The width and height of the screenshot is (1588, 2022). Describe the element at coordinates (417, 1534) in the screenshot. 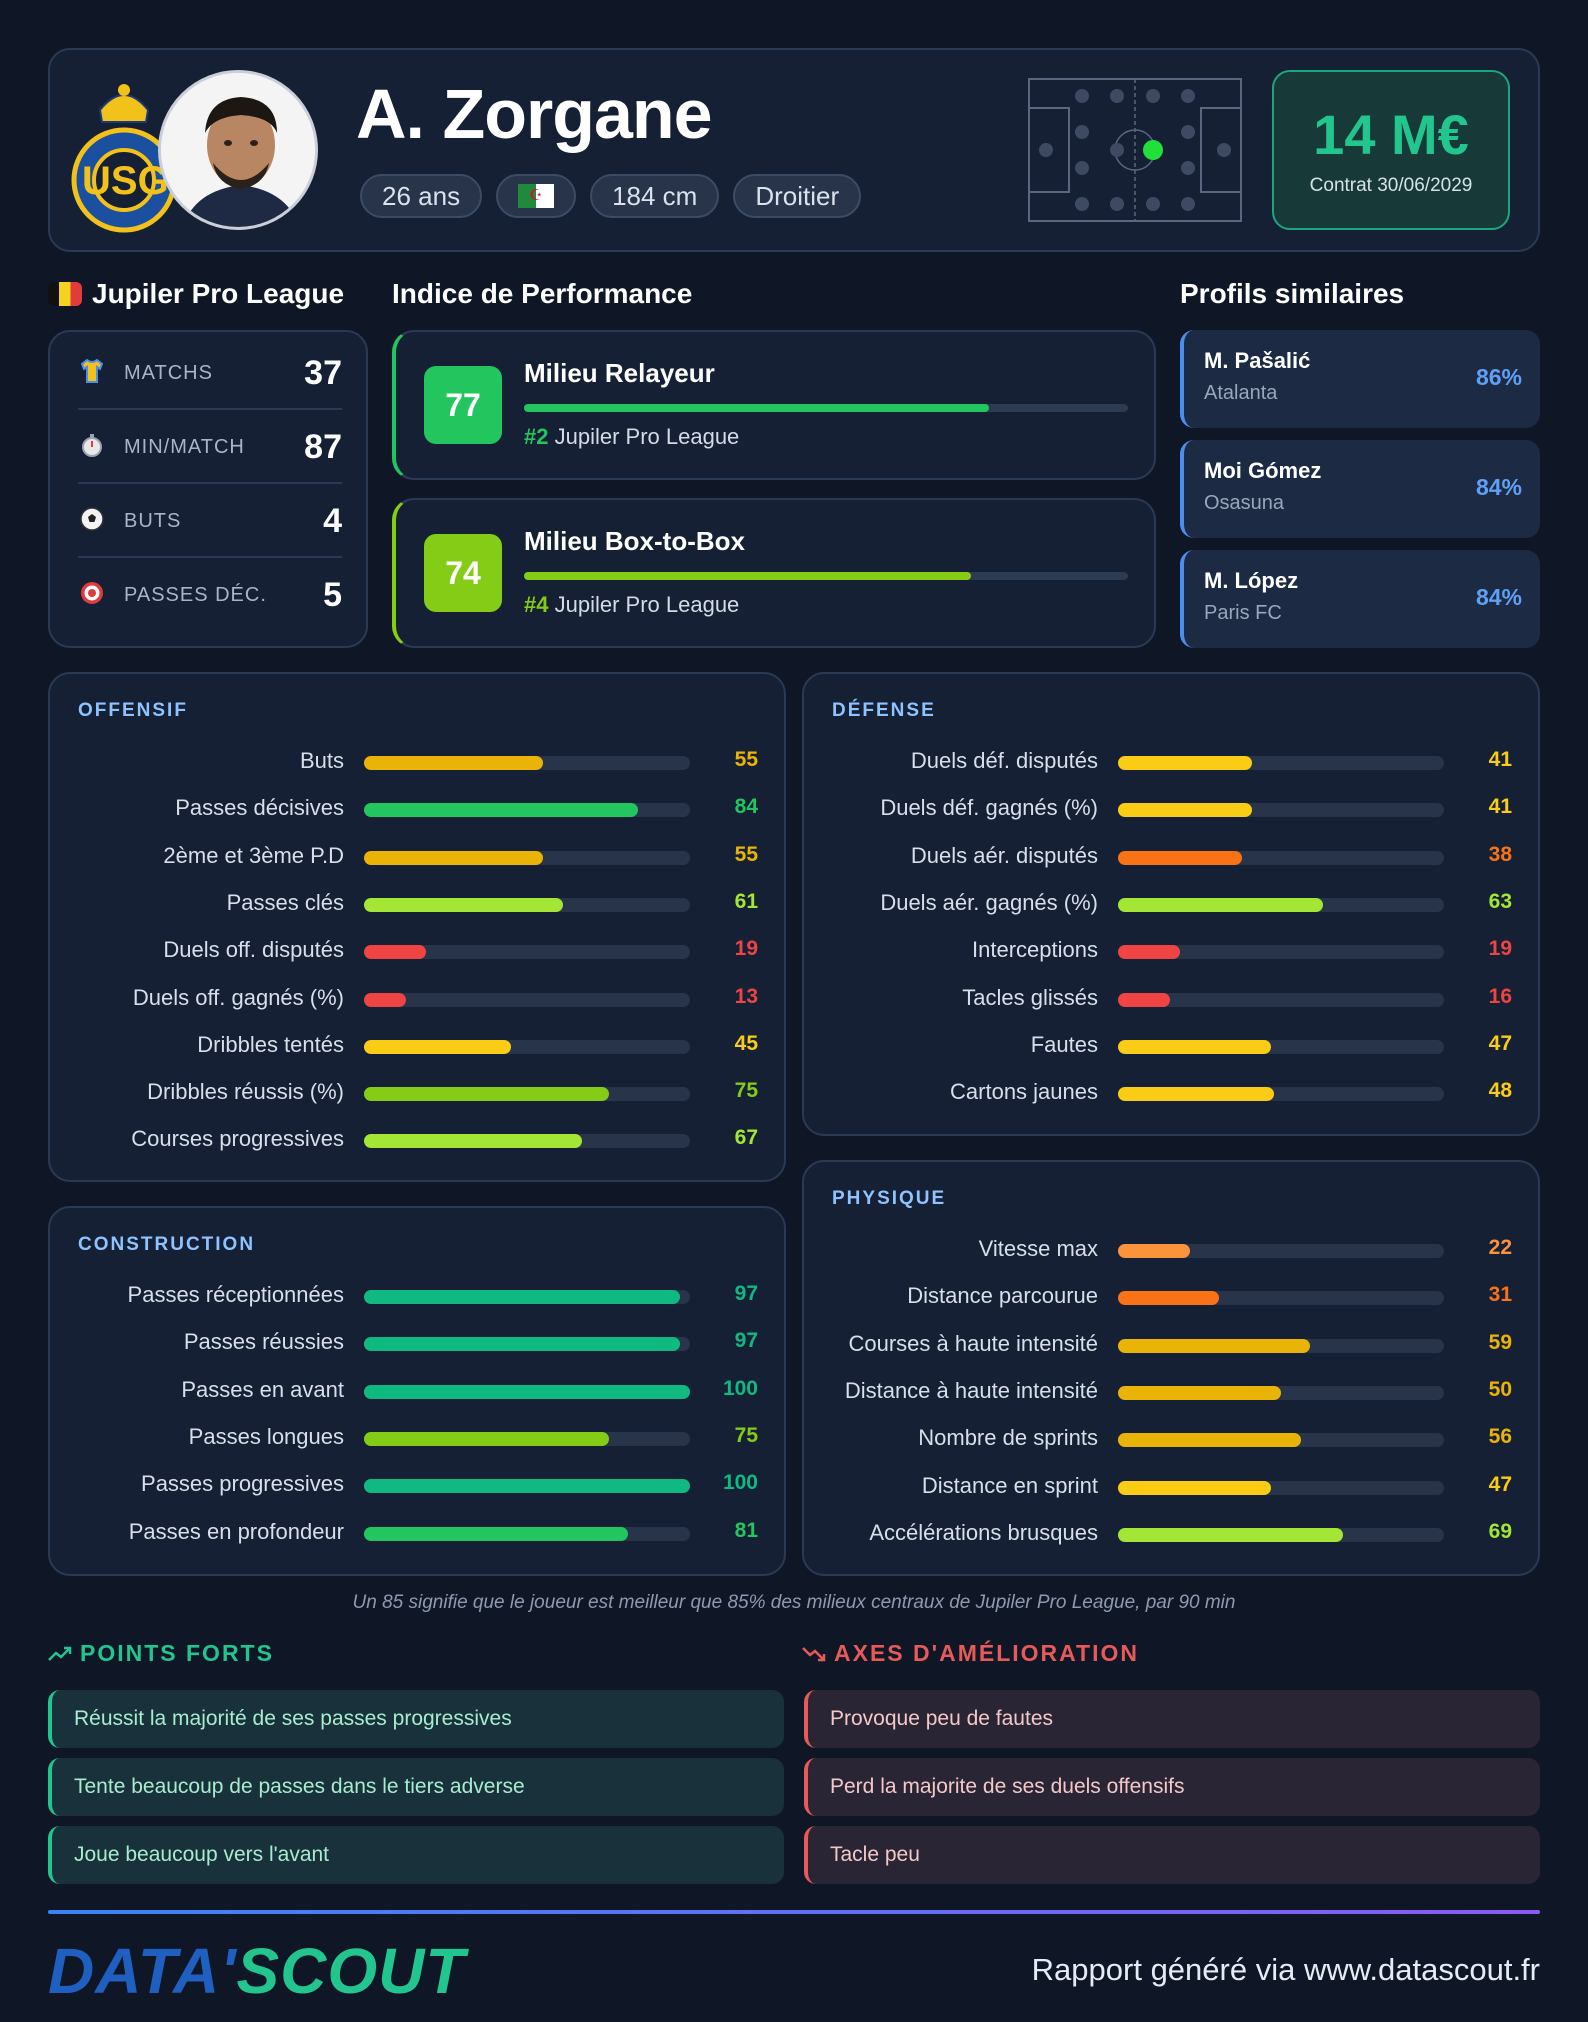

I see `metric-row: Passes en profondeur 81` at that location.